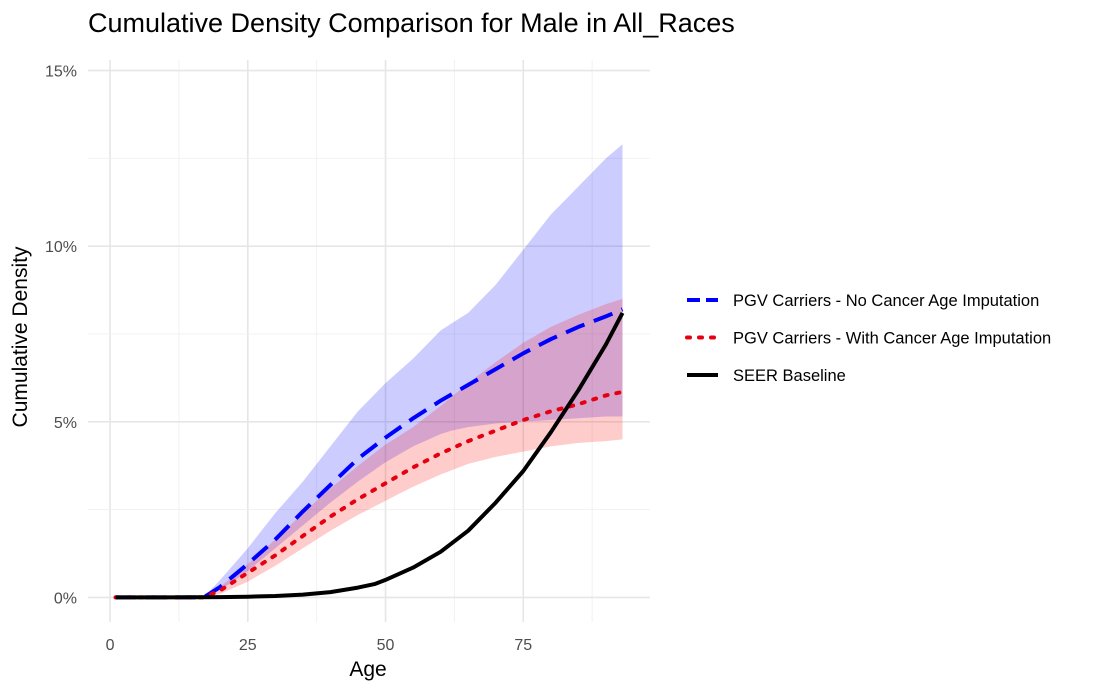 This screenshot has width=1120, height=692. What do you see at coordinates (61, 336) in the screenshot?
I see `y-axis-ticks: 0% 5% 10% 15%` at bounding box center [61, 336].